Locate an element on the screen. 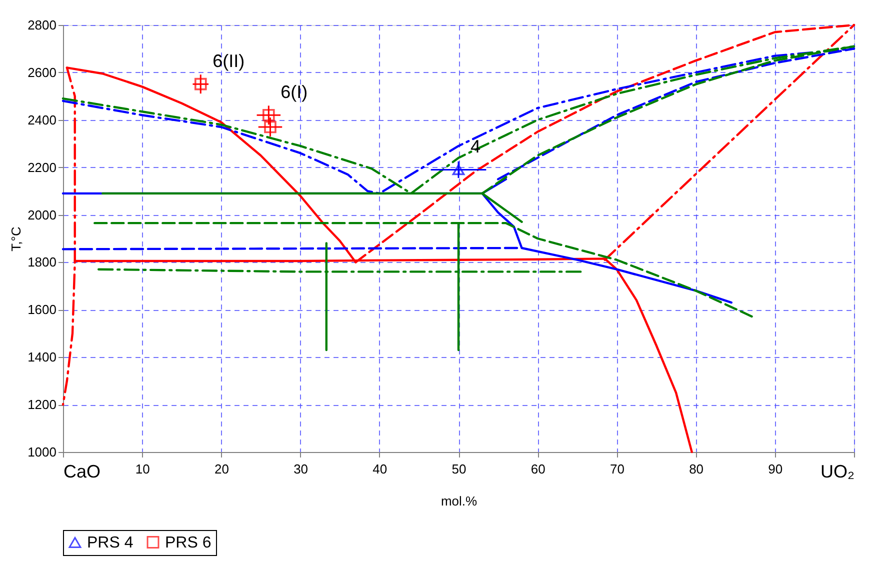  y-tick-label: 2400 is located at coordinates (42, 120).